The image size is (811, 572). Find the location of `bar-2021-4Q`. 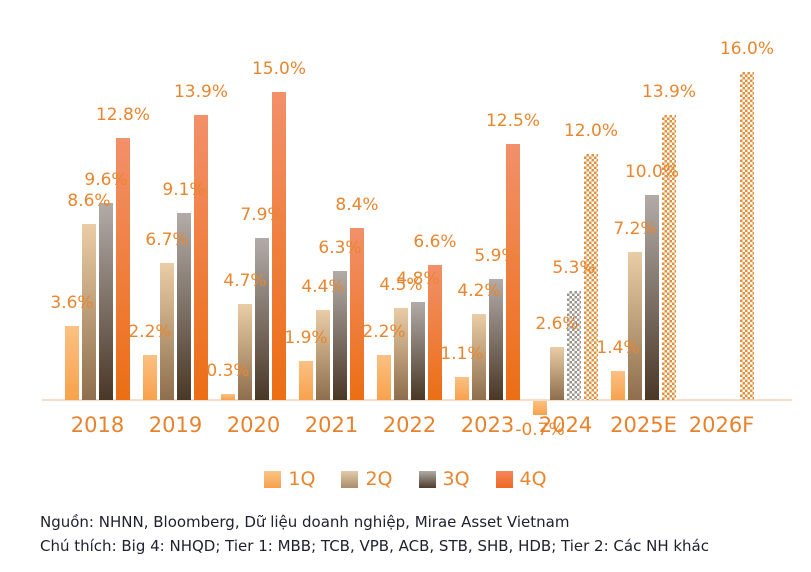

bar-2021-4Q is located at coordinates (357, 314).